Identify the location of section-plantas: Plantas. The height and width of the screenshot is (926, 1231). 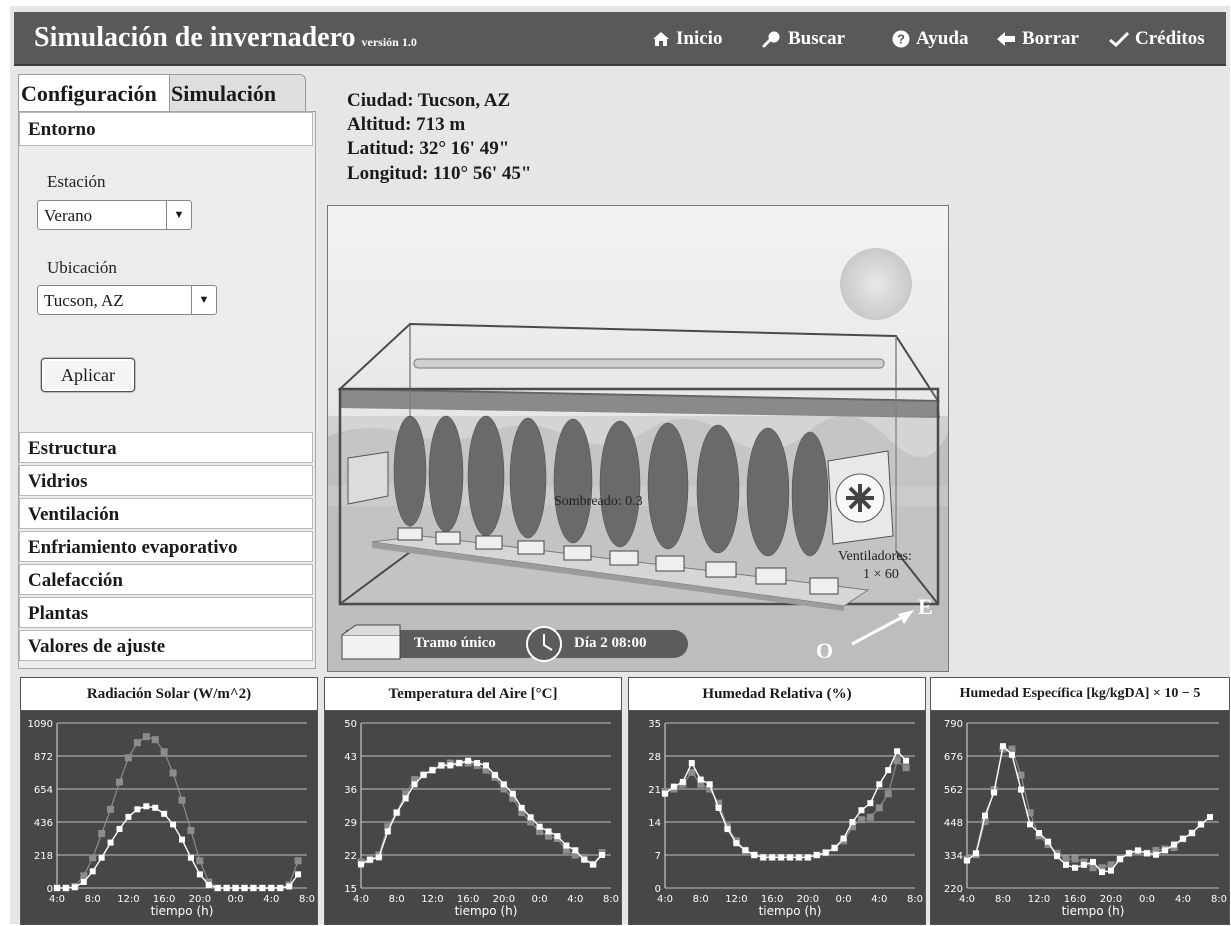
(166, 612).